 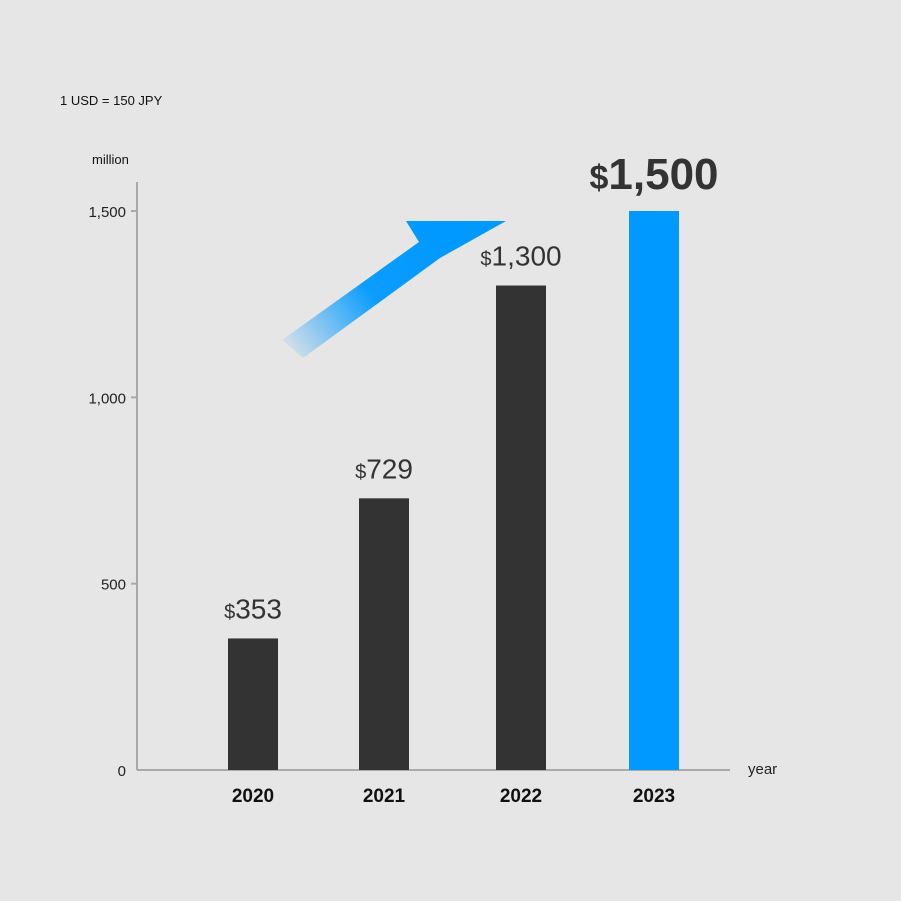 I want to click on growth-arrow, so click(x=394, y=289).